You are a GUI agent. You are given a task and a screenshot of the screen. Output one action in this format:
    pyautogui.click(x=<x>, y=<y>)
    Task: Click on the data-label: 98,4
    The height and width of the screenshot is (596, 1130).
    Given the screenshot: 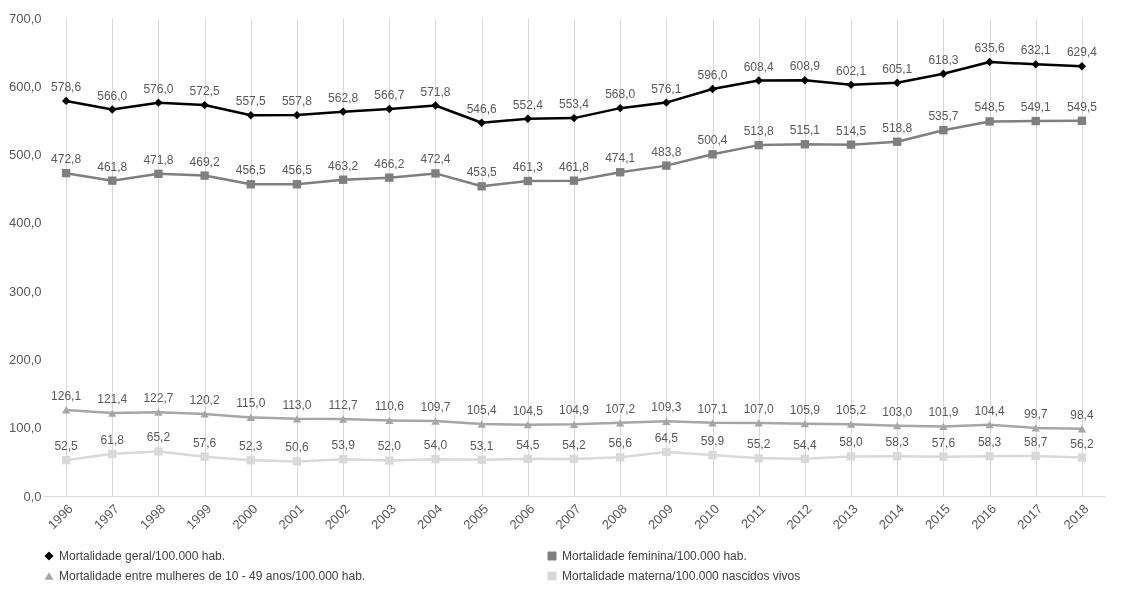 What is the action you would take?
    pyautogui.click(x=1082, y=414)
    